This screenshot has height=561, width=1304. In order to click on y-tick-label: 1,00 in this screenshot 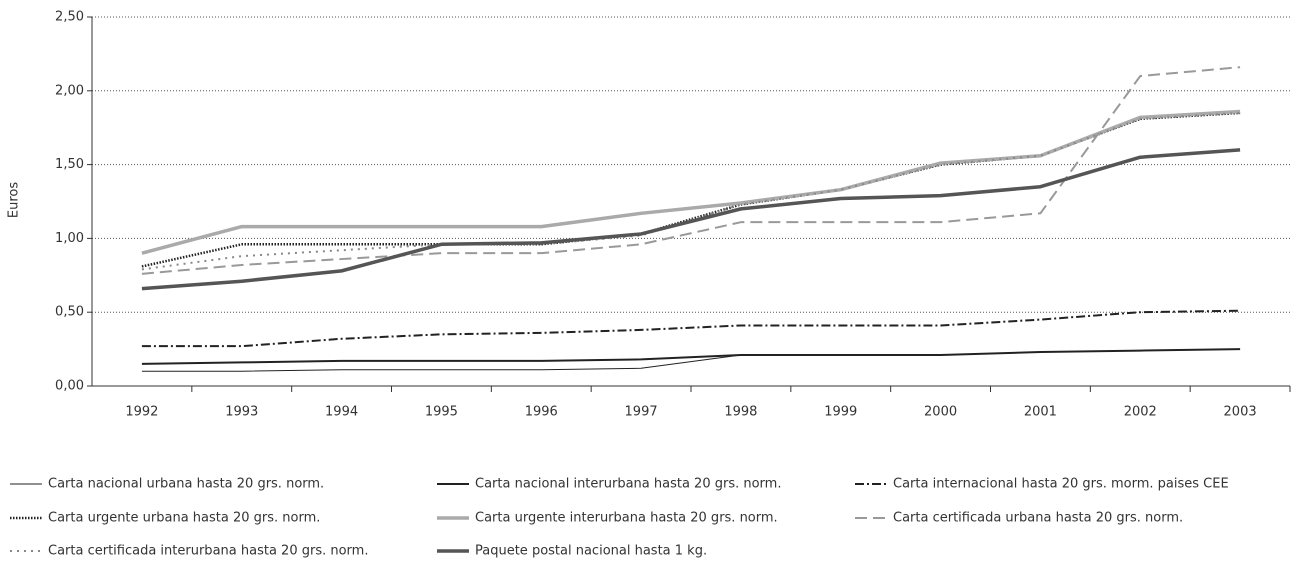, I will do `click(69, 238)`.